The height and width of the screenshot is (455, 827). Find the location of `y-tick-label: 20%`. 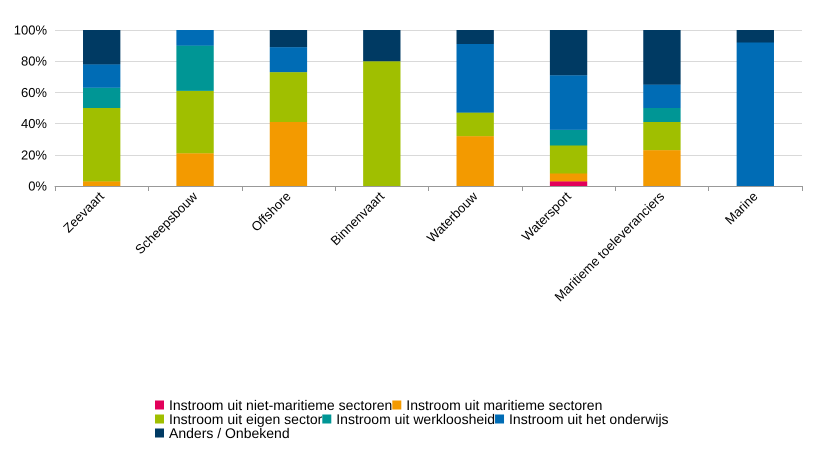

y-tick-label: 20% is located at coordinates (34, 154).